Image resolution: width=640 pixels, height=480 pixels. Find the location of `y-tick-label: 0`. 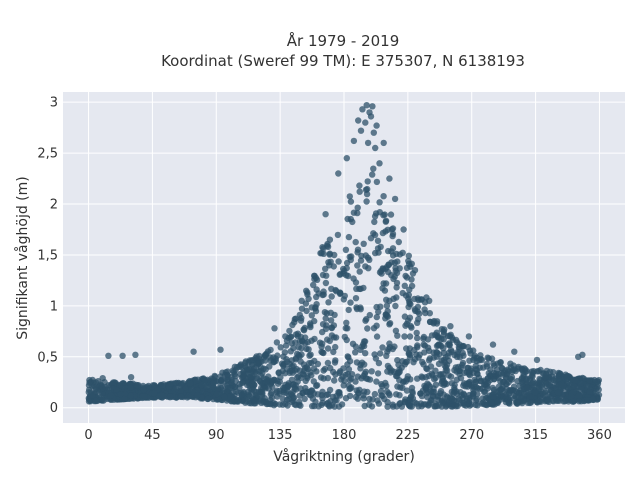

y-tick-label: 0 is located at coordinates (54, 408).